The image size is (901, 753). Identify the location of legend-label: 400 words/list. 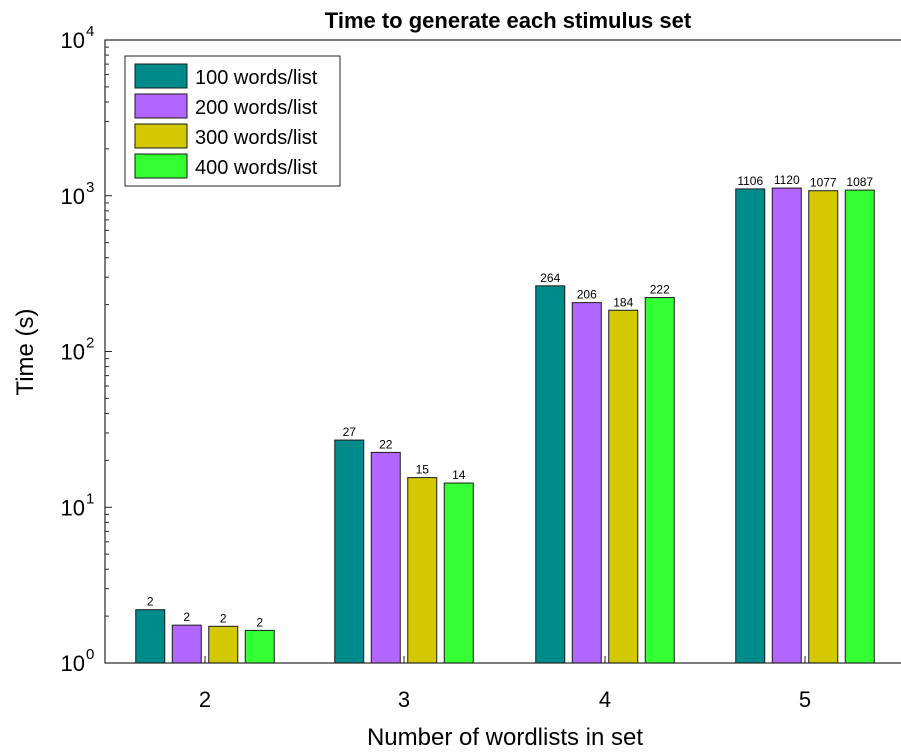
(256, 168).